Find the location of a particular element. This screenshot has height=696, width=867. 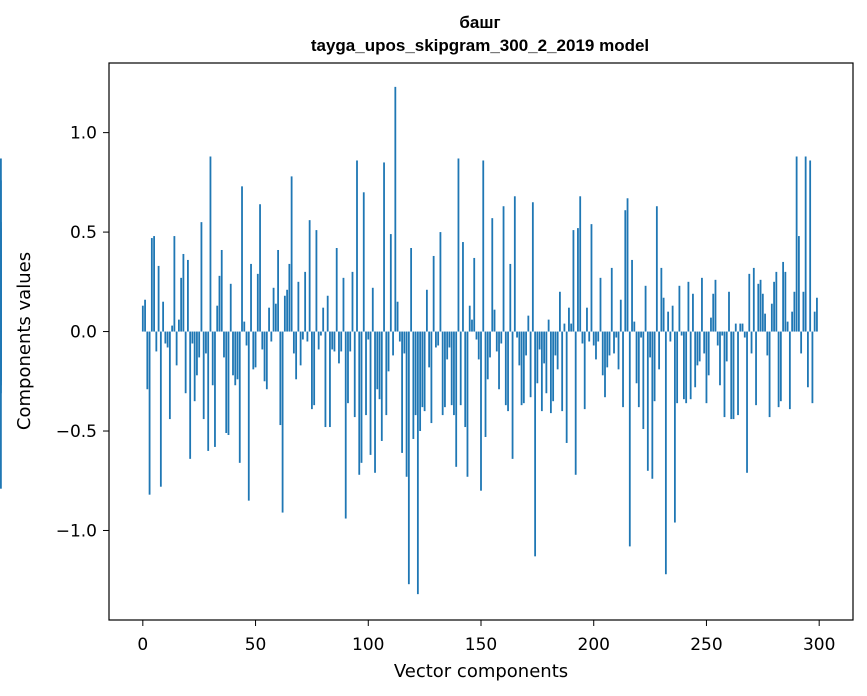

y-axis-ticks: 1.0 0.5 0.0 −0.5 −1.0 is located at coordinates (82, 332).